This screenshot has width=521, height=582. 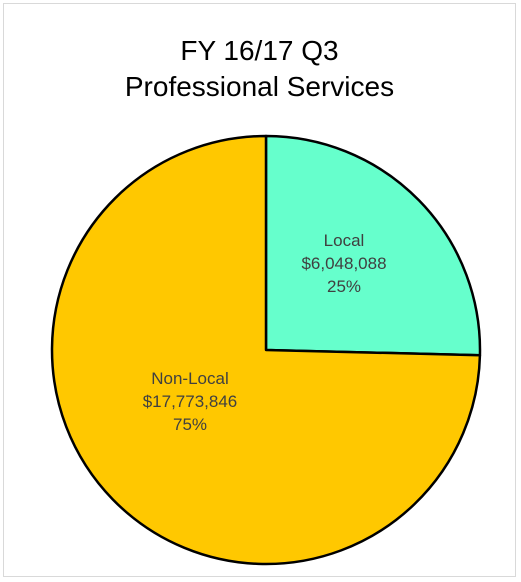 I want to click on data-label-local-line-1: Local, so click(x=344, y=240).